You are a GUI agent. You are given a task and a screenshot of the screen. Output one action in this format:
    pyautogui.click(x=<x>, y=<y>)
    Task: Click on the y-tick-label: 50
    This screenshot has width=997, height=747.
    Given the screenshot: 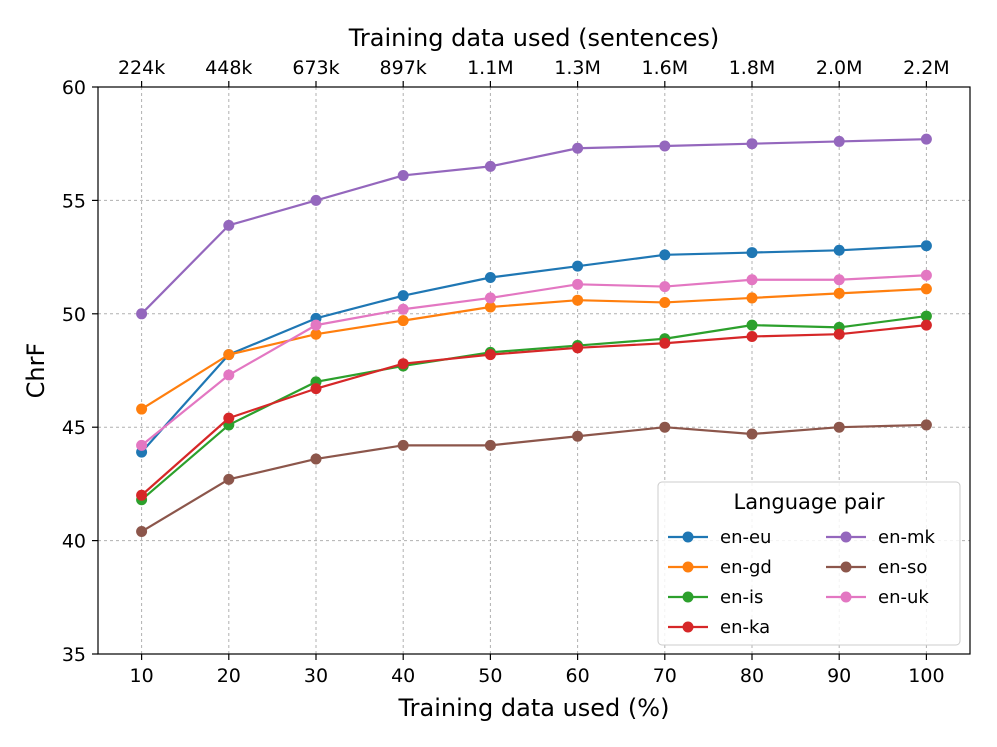 What is the action you would take?
    pyautogui.click(x=74, y=315)
    